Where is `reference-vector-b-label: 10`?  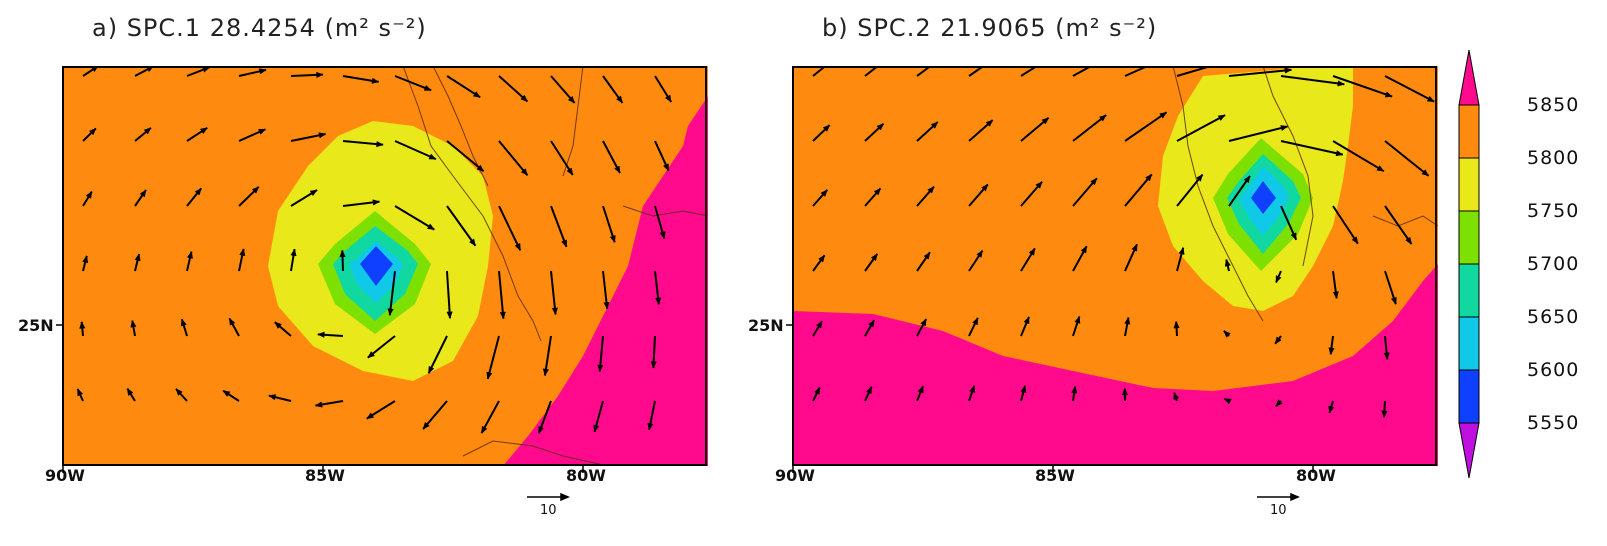
reference-vector-b-label: 10 is located at coordinates (1278, 510).